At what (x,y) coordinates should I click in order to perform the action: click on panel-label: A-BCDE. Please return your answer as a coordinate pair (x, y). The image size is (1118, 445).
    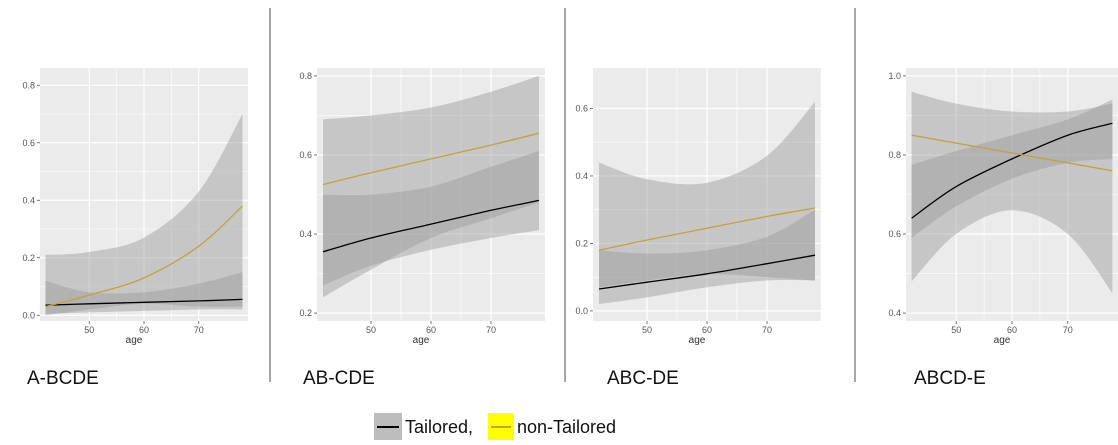
    Looking at the image, I should click on (63, 378).